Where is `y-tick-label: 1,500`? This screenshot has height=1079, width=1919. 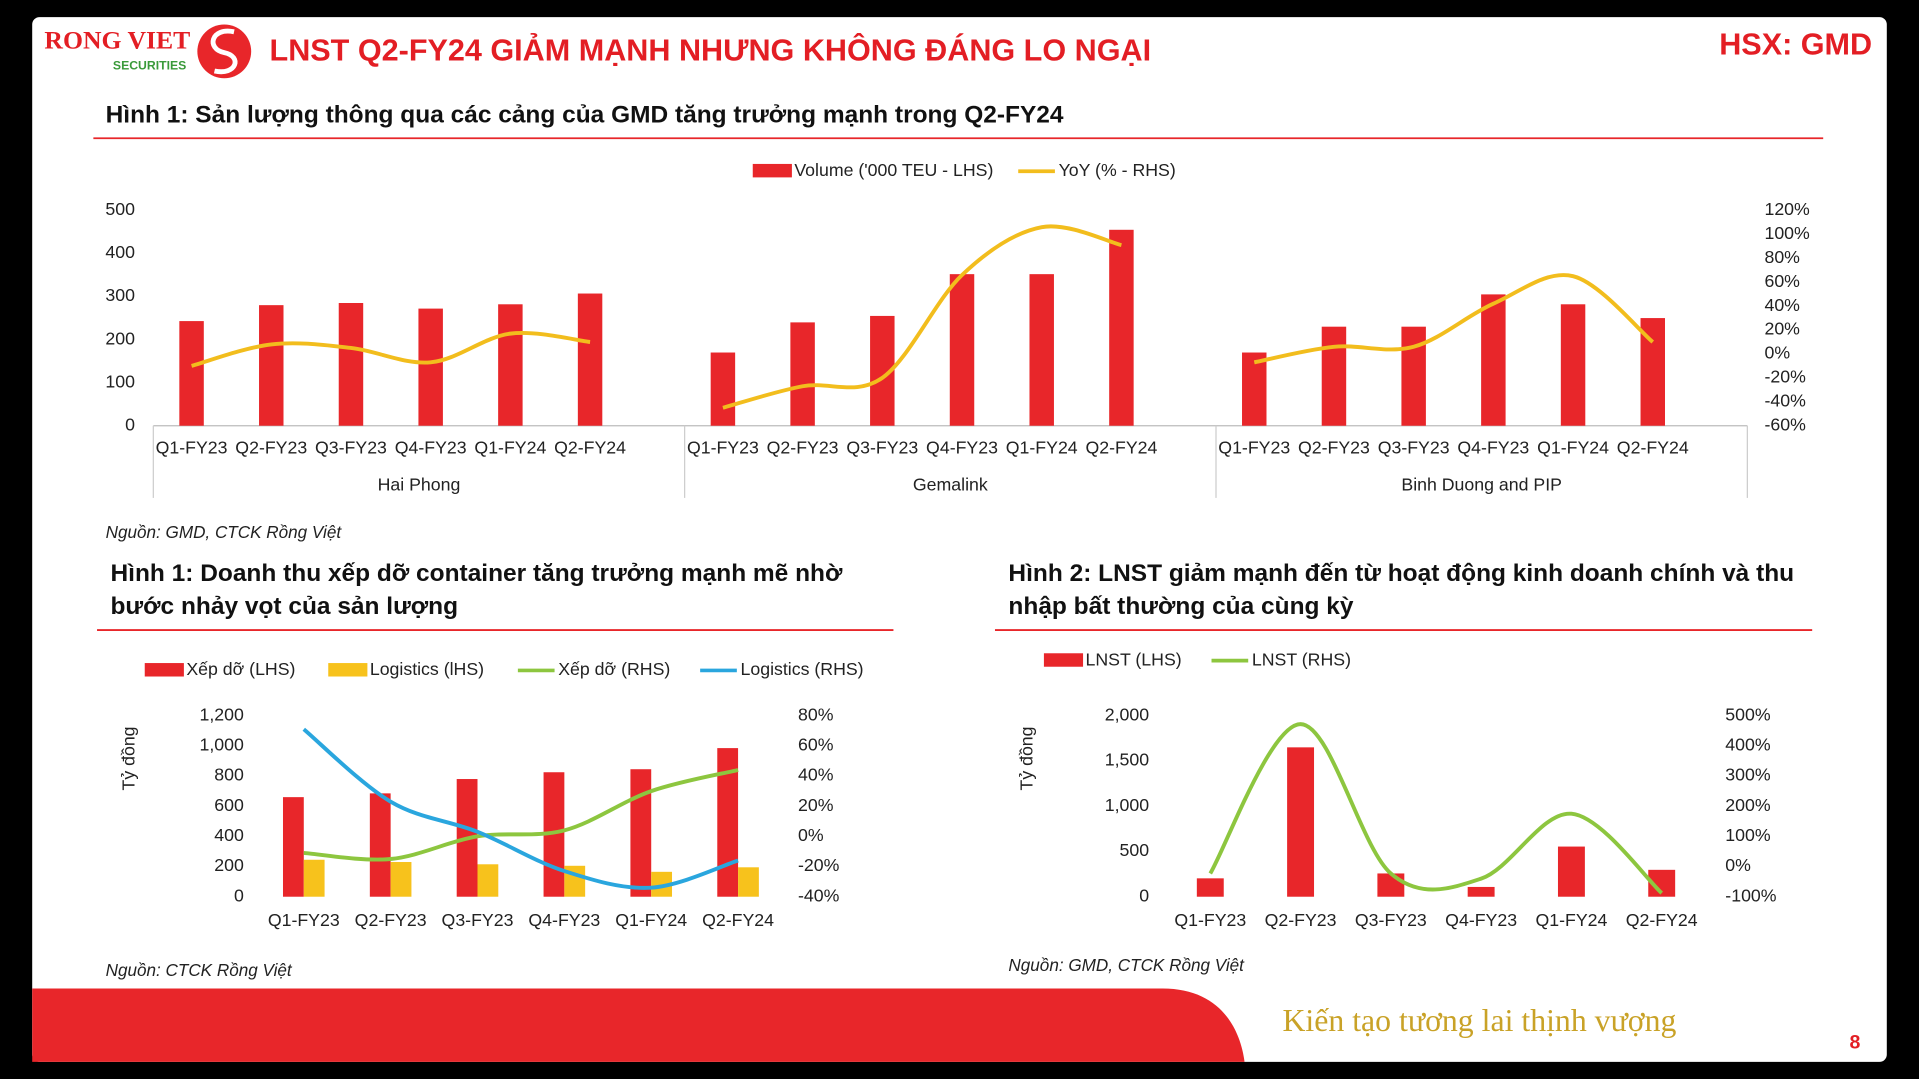 y-tick-label: 1,500 is located at coordinates (1127, 760).